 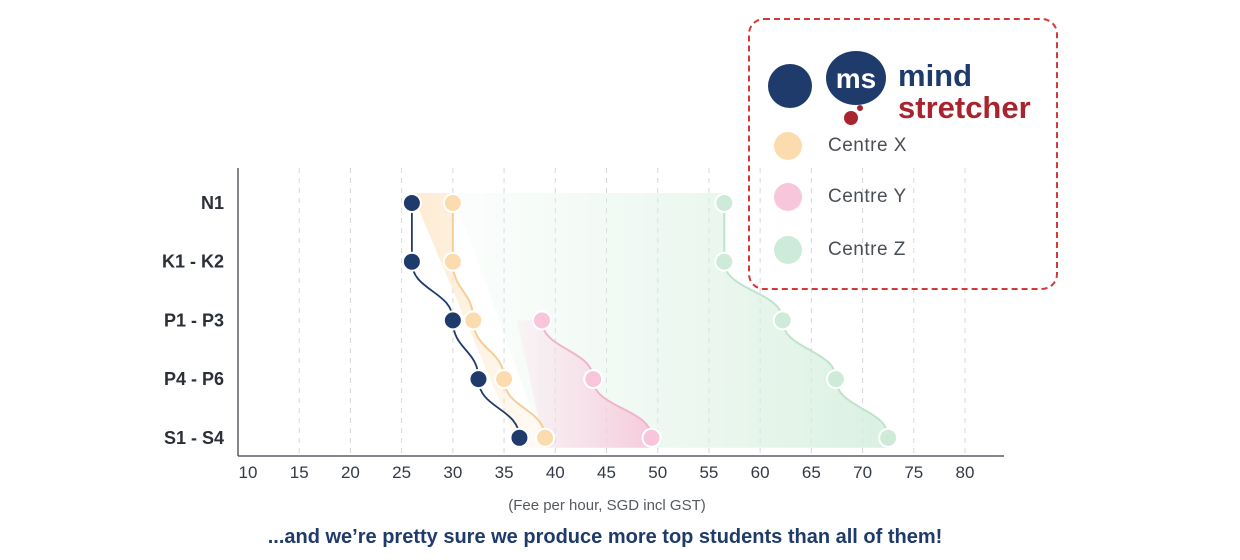 I want to click on x-tick-label: 80, so click(x=965, y=472).